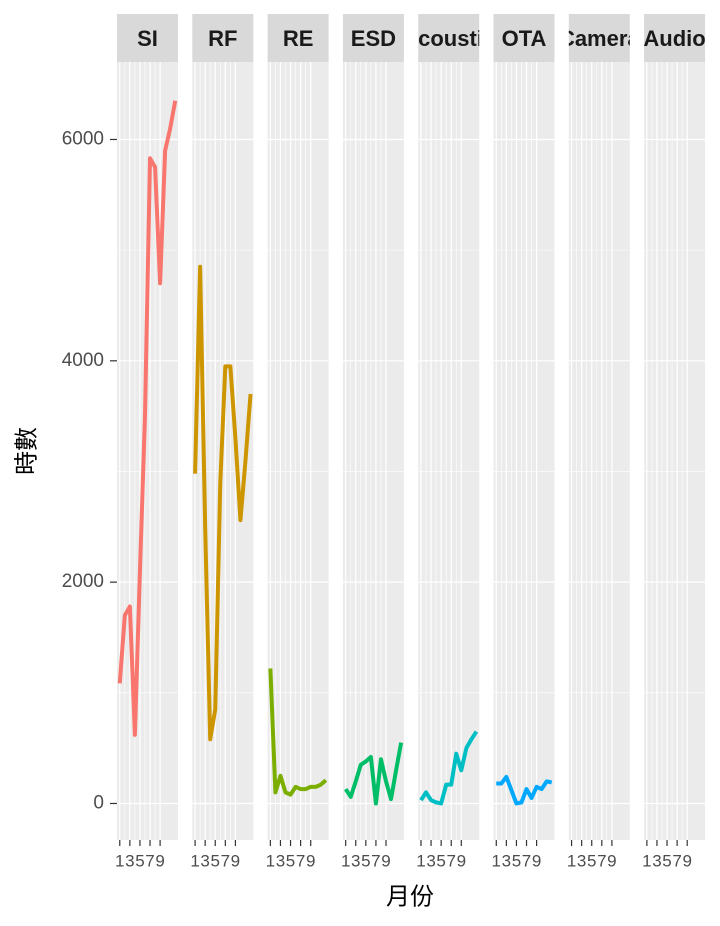 The width and height of the screenshot is (720, 926). Describe the element at coordinates (410, 896) in the screenshot. I see `x-axis-label: 月份` at that location.